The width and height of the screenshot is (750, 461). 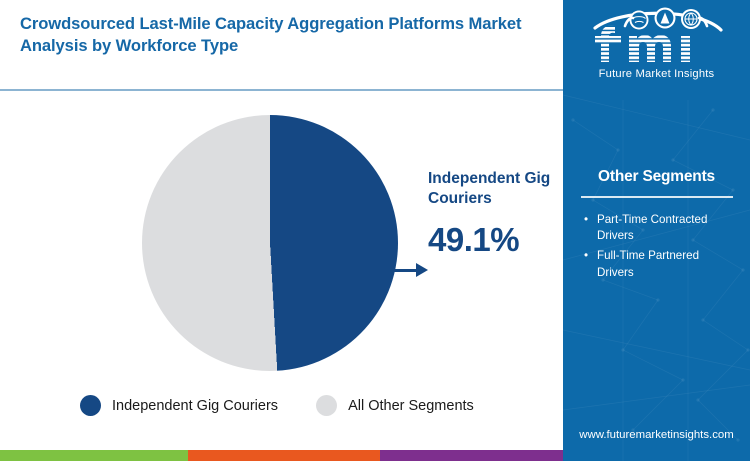 I want to click on list-item-label: Part-Time Contracted Drivers, so click(x=652, y=227).